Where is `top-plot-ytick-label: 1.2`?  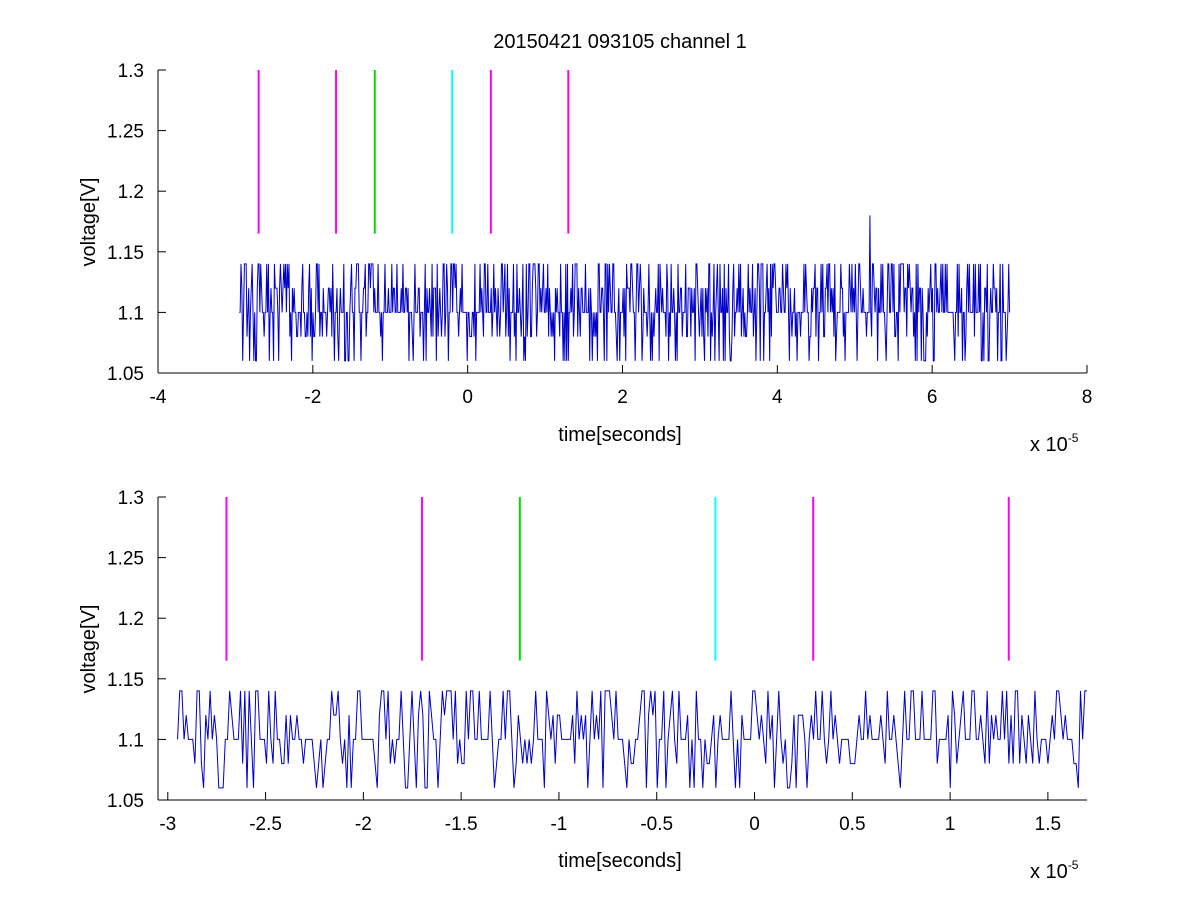
top-plot-ytick-label: 1.2 is located at coordinates (131, 192).